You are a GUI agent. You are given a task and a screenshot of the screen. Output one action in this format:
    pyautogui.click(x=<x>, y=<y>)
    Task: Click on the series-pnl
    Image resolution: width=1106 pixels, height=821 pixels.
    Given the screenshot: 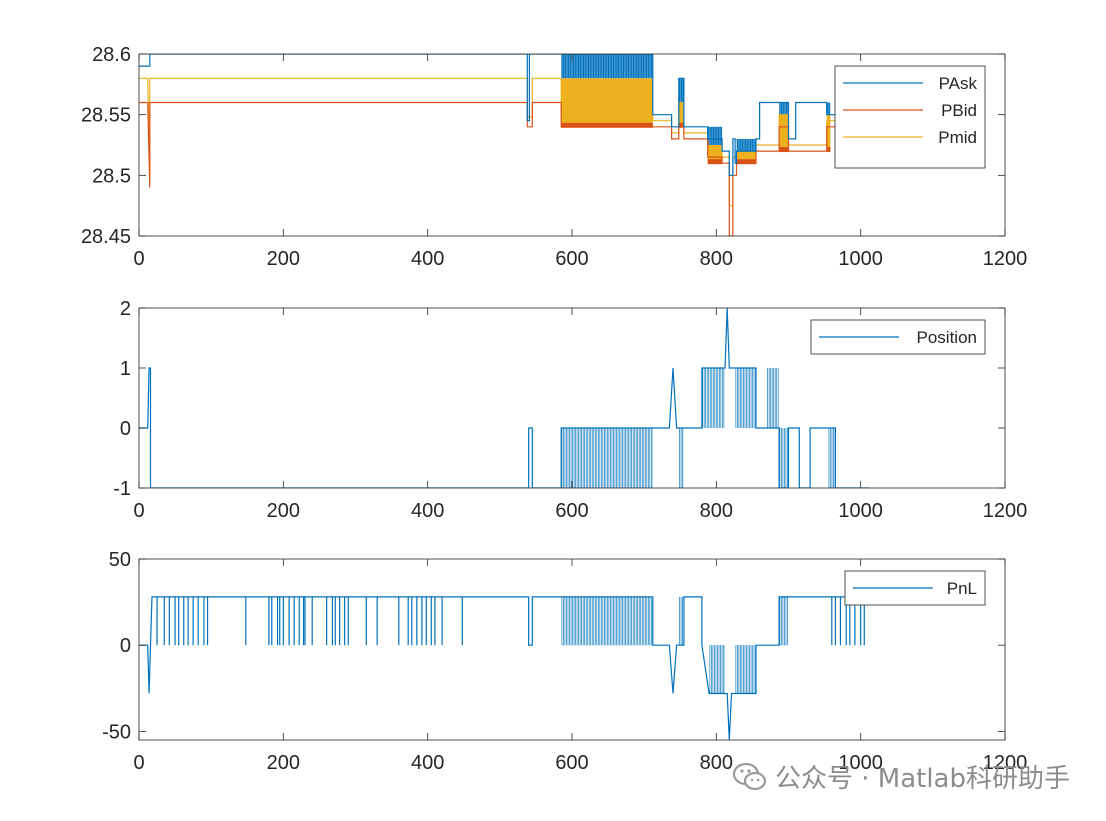 What is the action you would take?
    pyautogui.click(x=504, y=668)
    